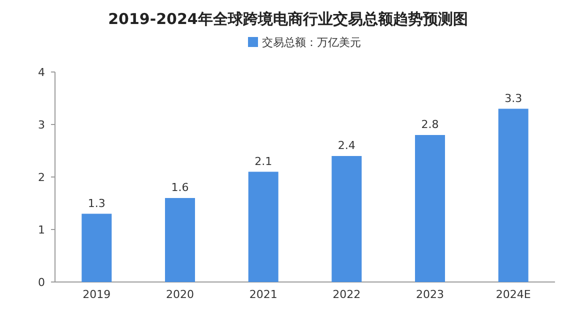  Describe the element at coordinates (513, 98) in the screenshot. I see `data-label: 3.3` at that location.